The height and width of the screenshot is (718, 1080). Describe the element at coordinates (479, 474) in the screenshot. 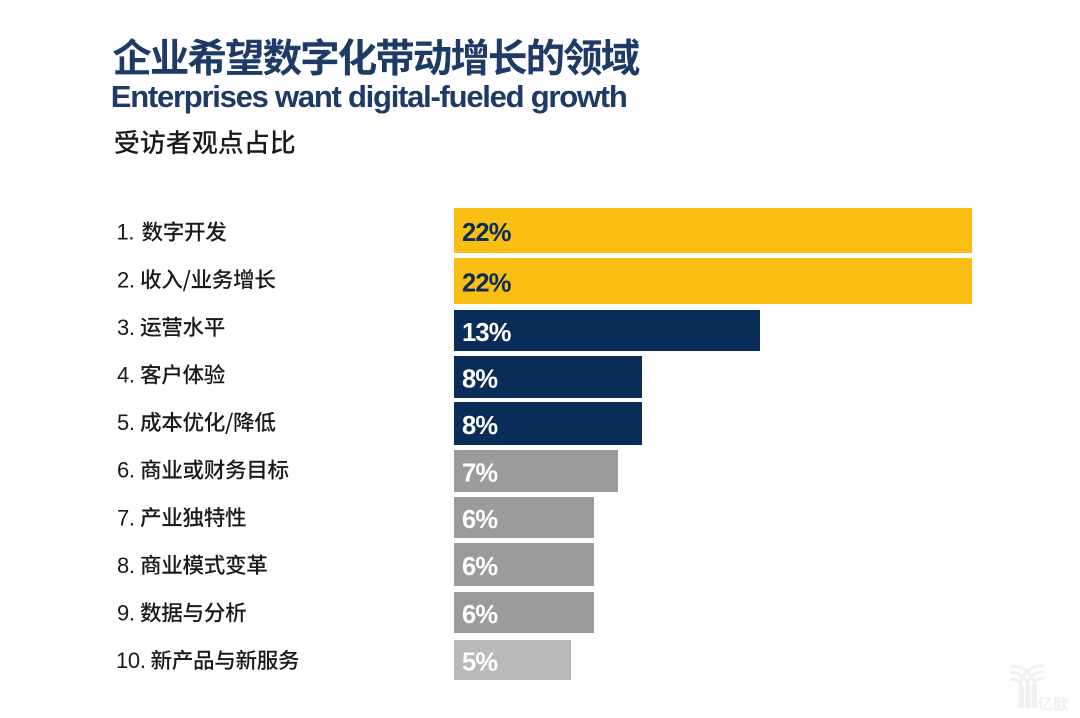

I see `svg-text: 7%` at that location.